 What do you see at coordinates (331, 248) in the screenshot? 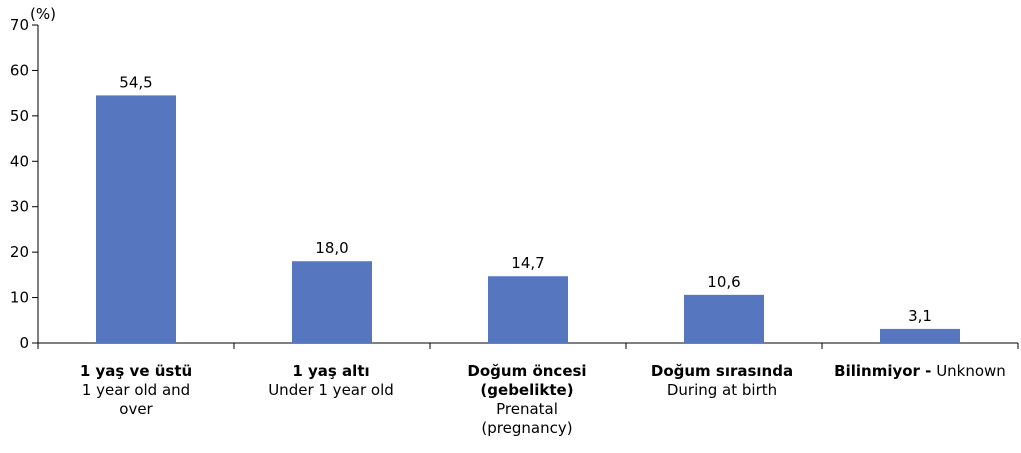
I see `data-label-2: 18,0` at bounding box center [331, 248].